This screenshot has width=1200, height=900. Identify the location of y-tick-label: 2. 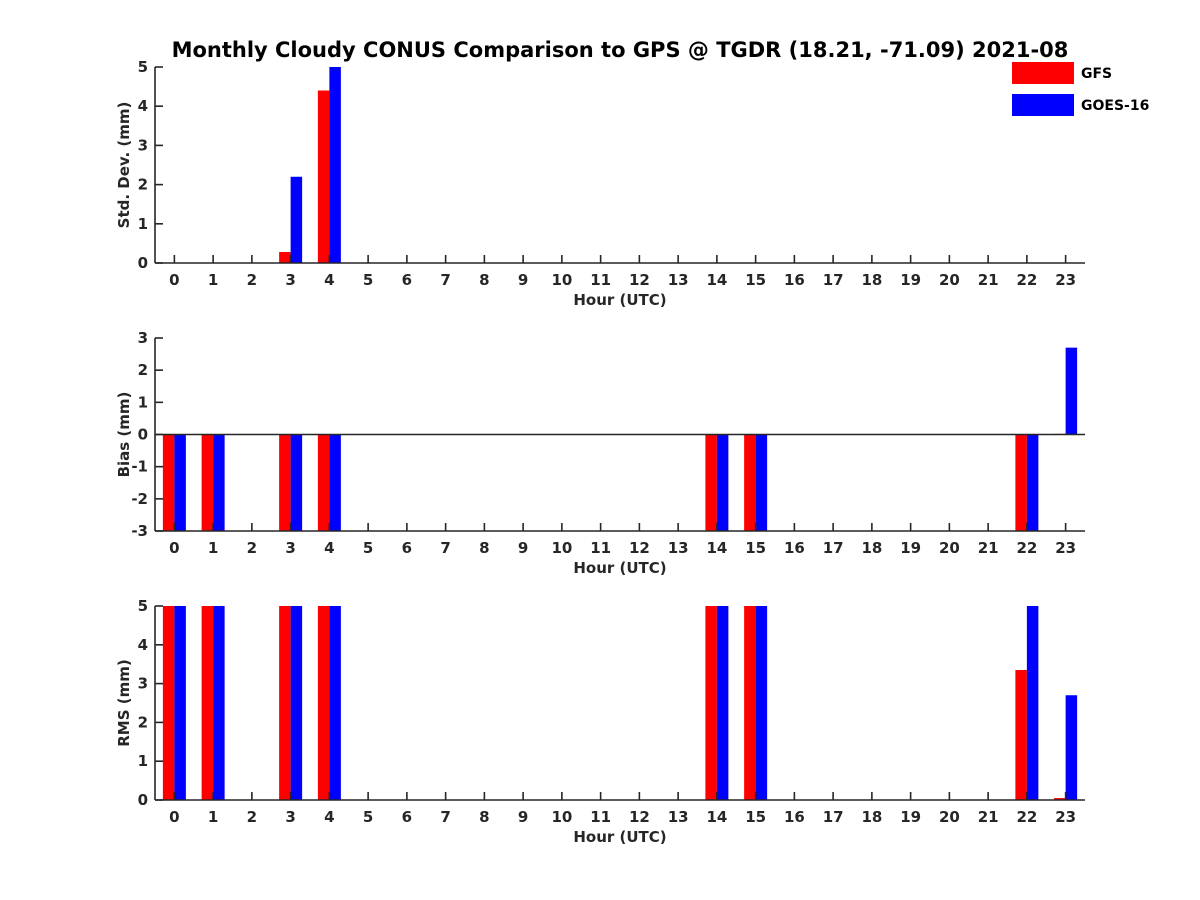
(143, 370).